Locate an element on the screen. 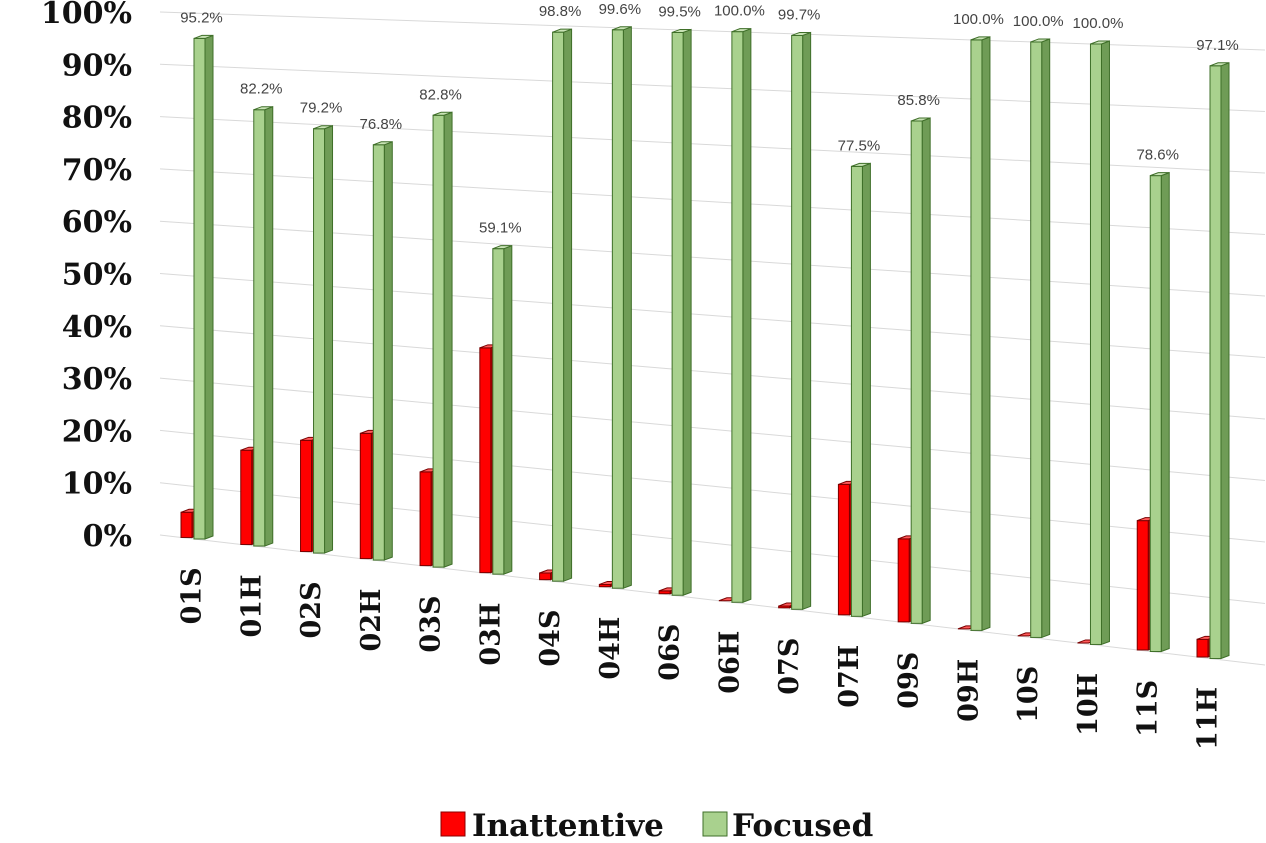  data-label: 97.1% is located at coordinates (1217, 45).